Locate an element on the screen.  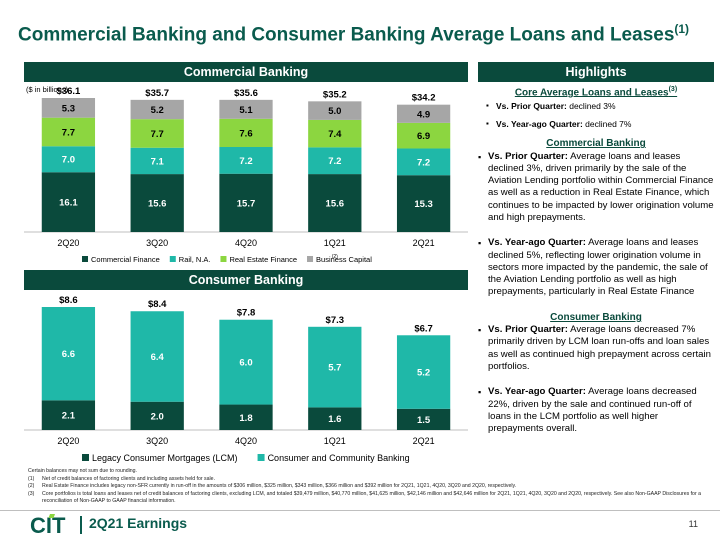
legend-label: Rail, N.A. is located at coordinates (195, 259).